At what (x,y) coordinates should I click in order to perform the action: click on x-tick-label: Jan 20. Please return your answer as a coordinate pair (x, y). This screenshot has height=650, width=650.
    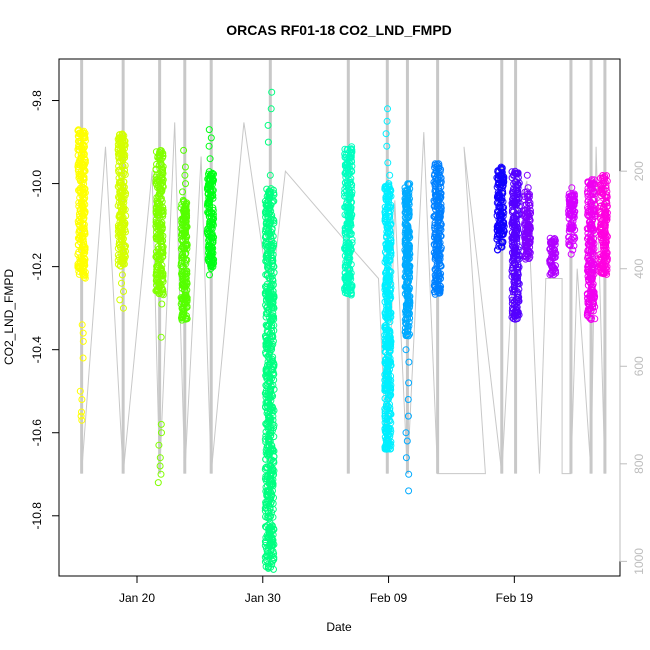
    Looking at the image, I should click on (137, 598).